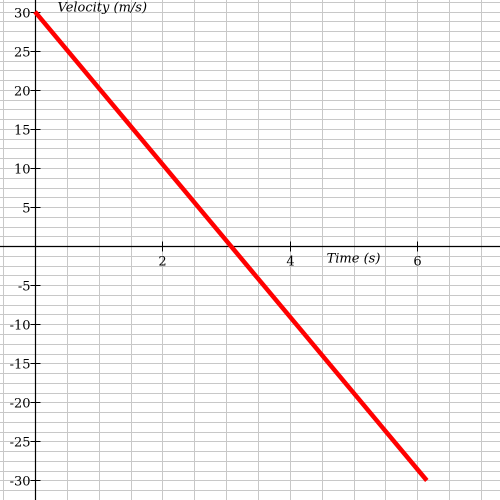 This screenshot has width=500, height=500. What do you see at coordinates (22, 92) in the screenshot?
I see `y-tick-label: 20` at bounding box center [22, 92].